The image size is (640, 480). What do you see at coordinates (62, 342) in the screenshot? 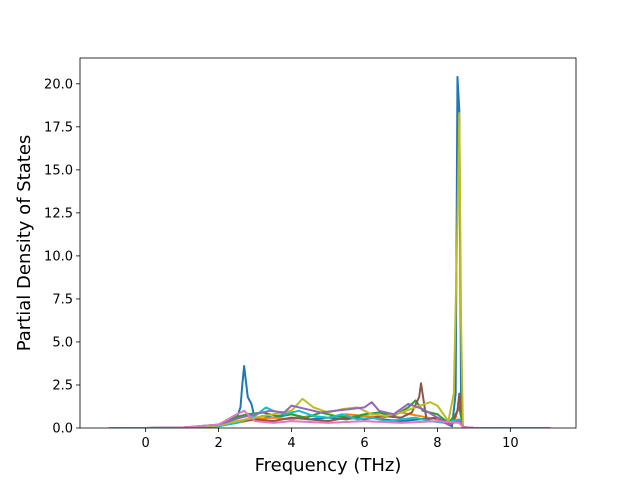
I see `y-tick-label: 5.0` at bounding box center [62, 342].